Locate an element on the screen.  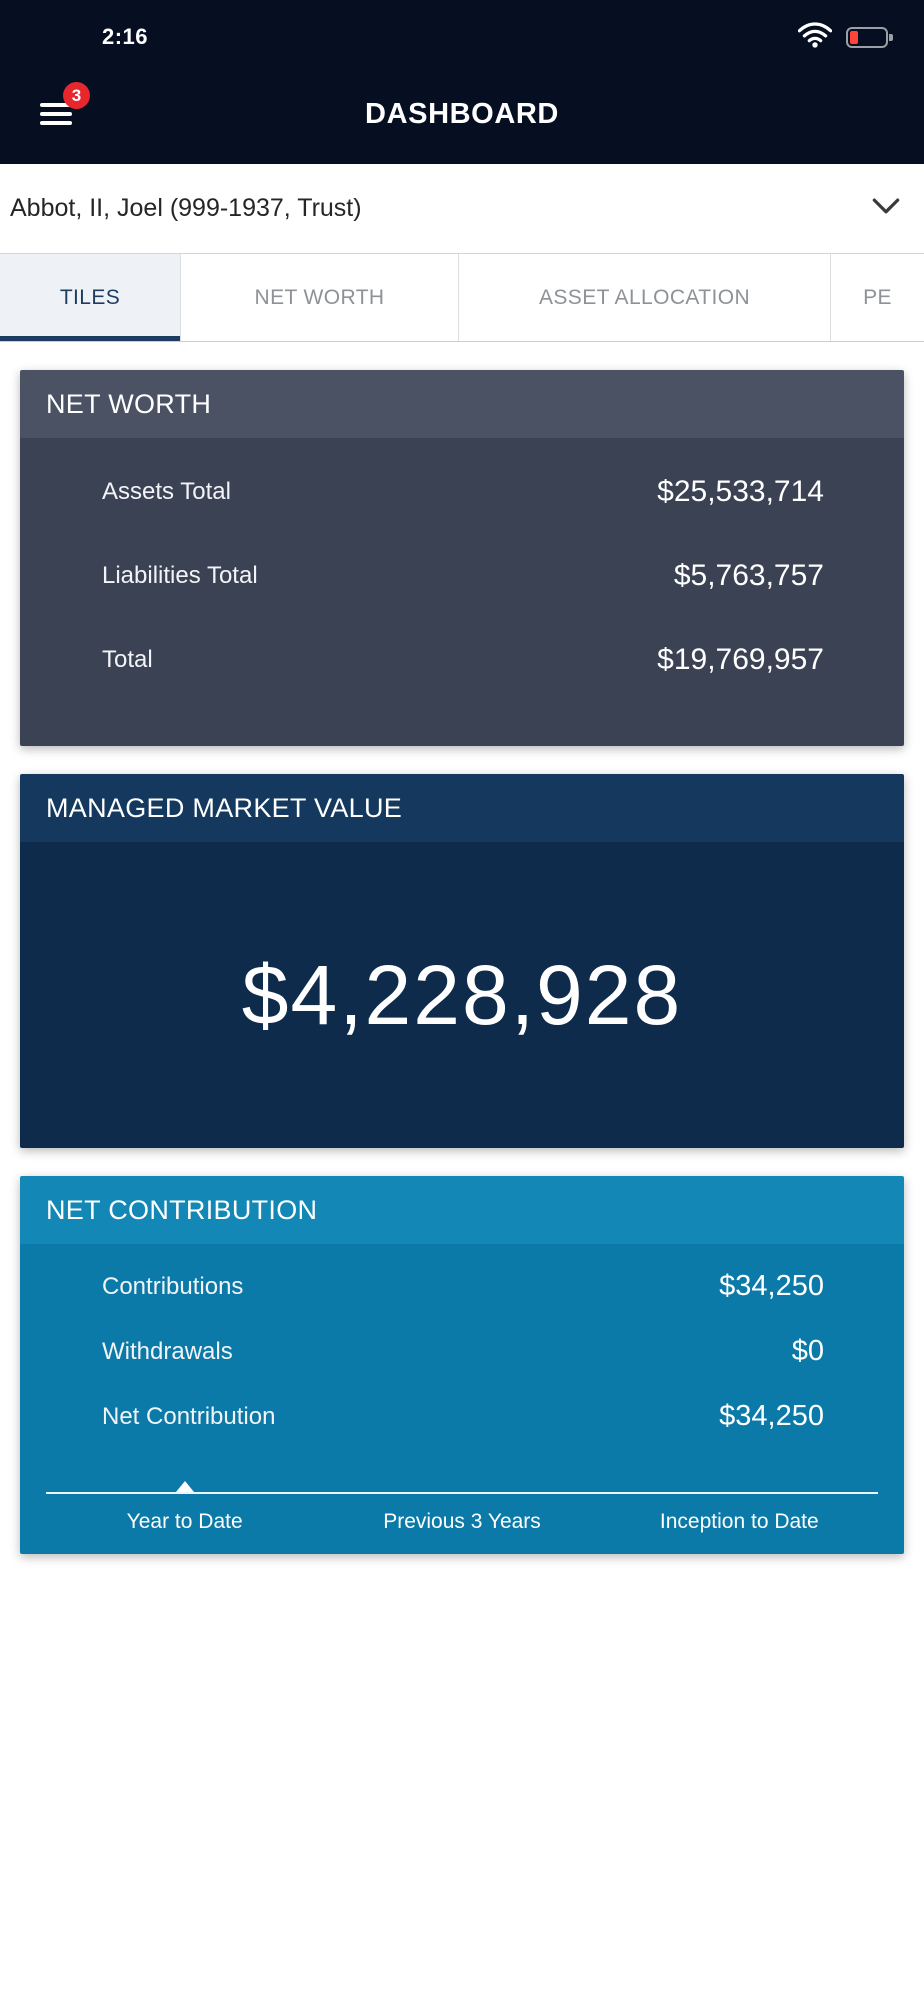
period-year-to-date: Year to Date is located at coordinates (184, 1521).